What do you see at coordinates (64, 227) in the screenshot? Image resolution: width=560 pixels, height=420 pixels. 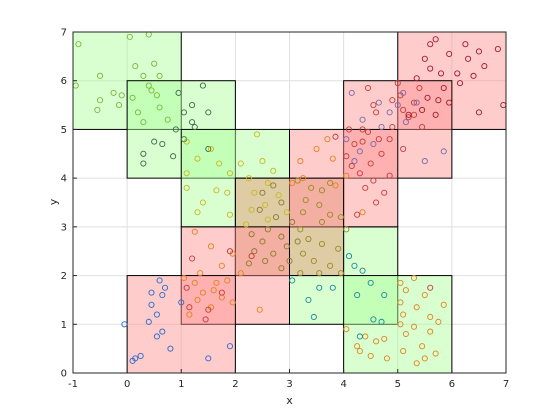 I see `y-tick-label: 3` at bounding box center [64, 227].